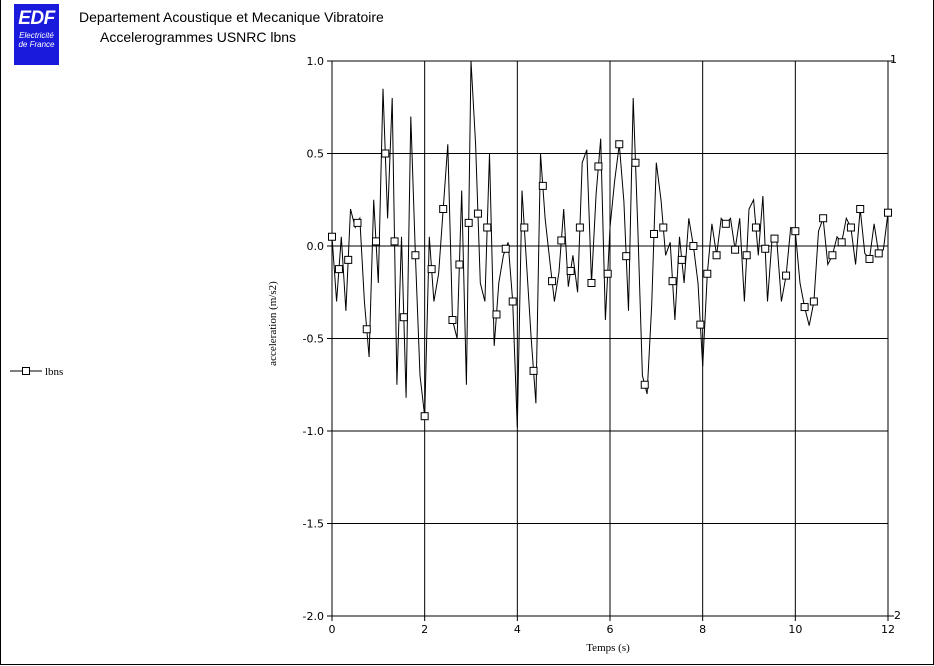  What do you see at coordinates (517, 629) in the screenshot?
I see `x-tick-label: 4` at bounding box center [517, 629].